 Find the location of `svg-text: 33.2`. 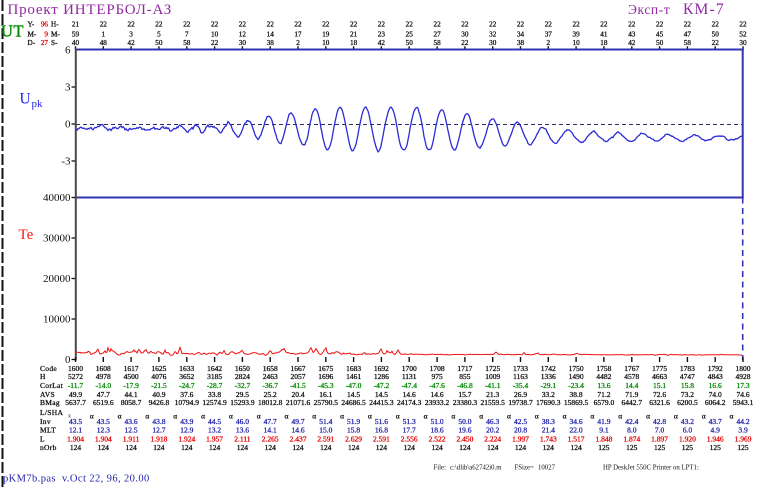

svg-text: 33.2 is located at coordinates (548, 394).